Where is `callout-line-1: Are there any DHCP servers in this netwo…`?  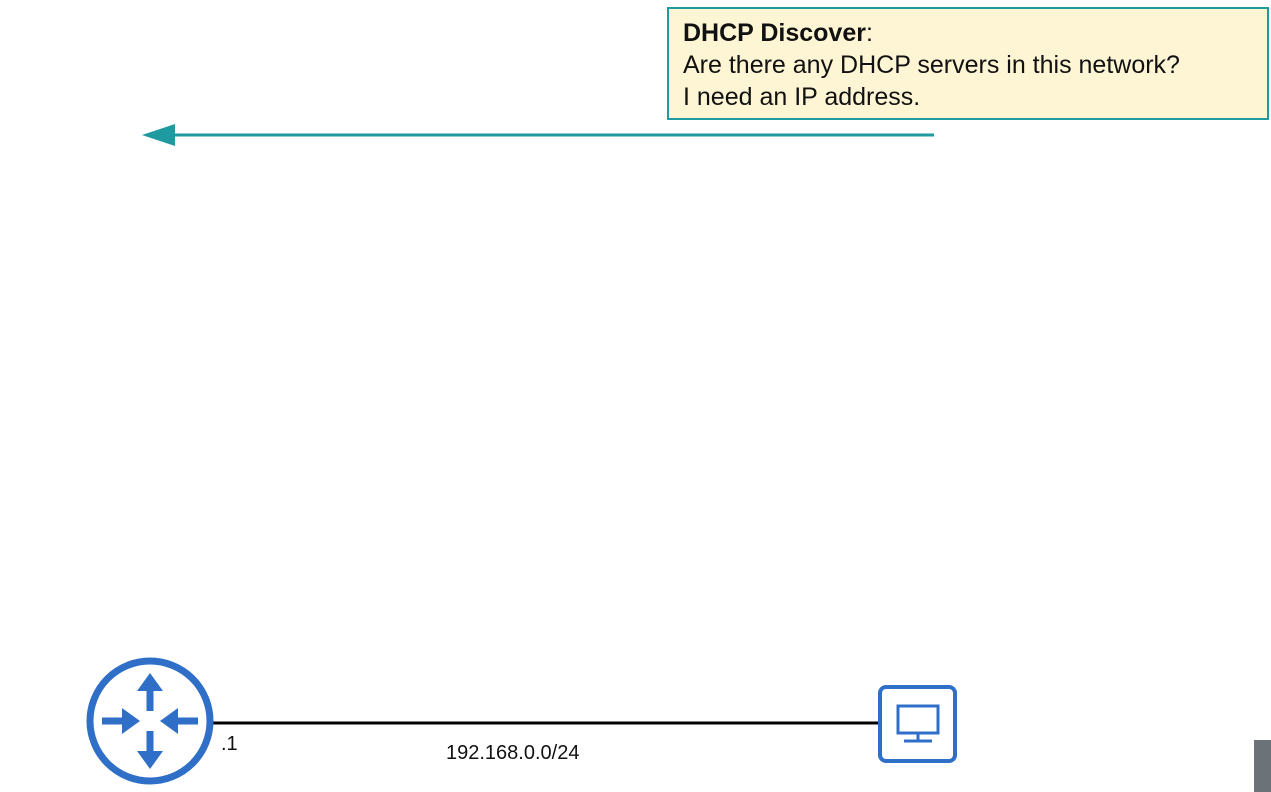
callout-line-1: Are there any DHCP servers in this netwo… is located at coordinates (931, 65).